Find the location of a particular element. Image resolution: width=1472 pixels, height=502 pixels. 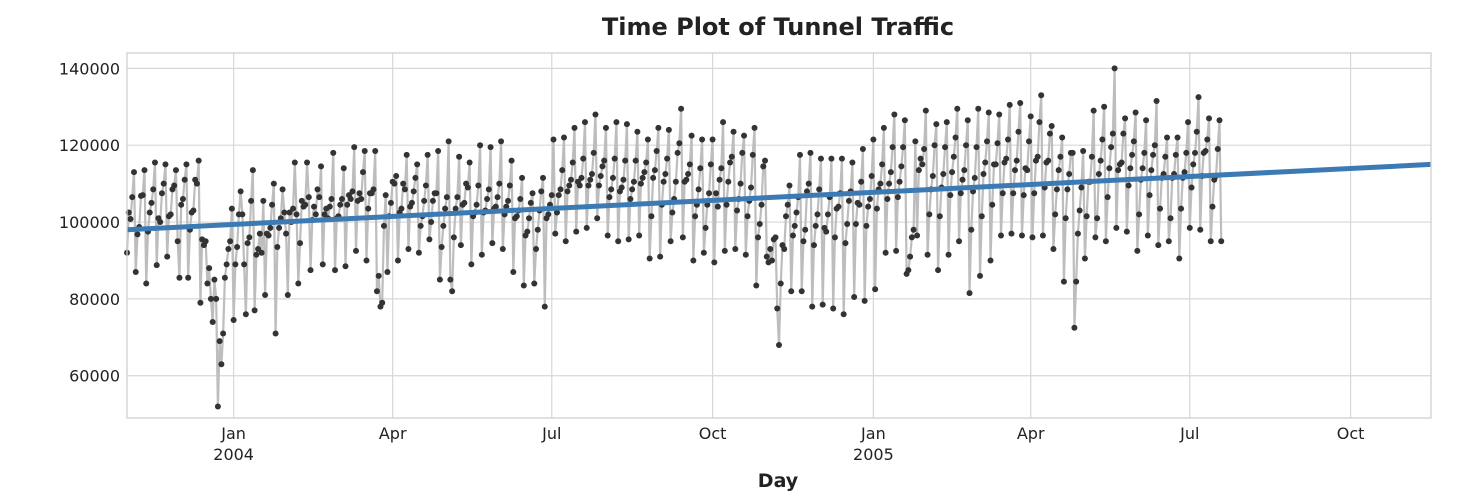

x-tick-label: Apr is located at coordinates (393, 433).